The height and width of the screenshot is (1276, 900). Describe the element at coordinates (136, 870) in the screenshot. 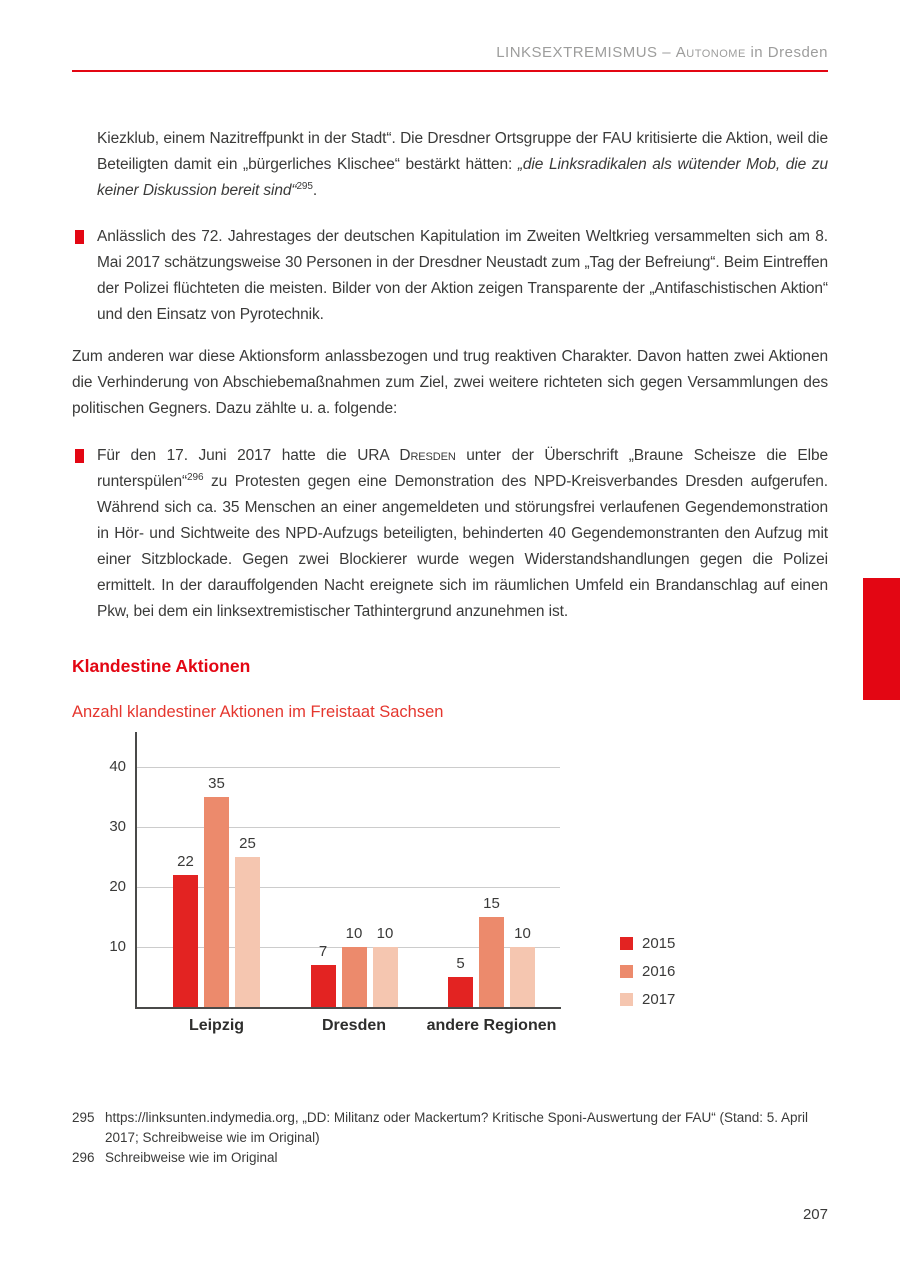

I see `chart-y-axis` at that location.